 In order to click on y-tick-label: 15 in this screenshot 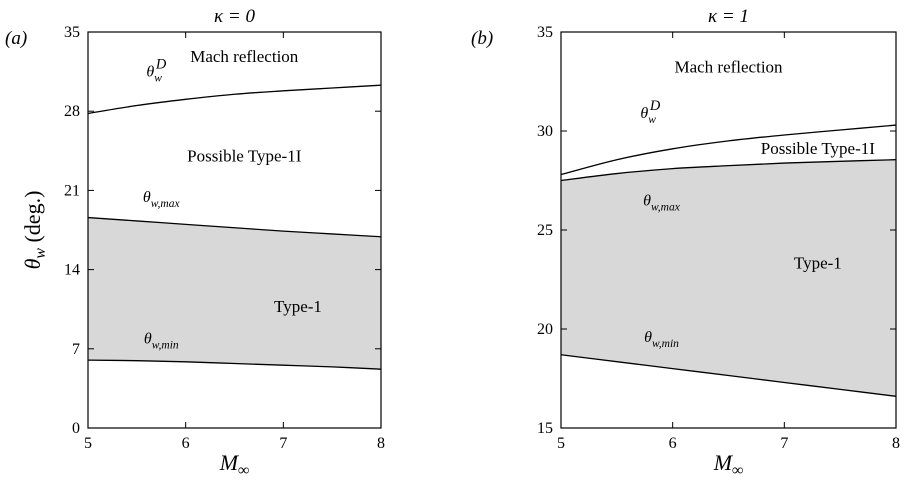, I will do `click(545, 428)`.